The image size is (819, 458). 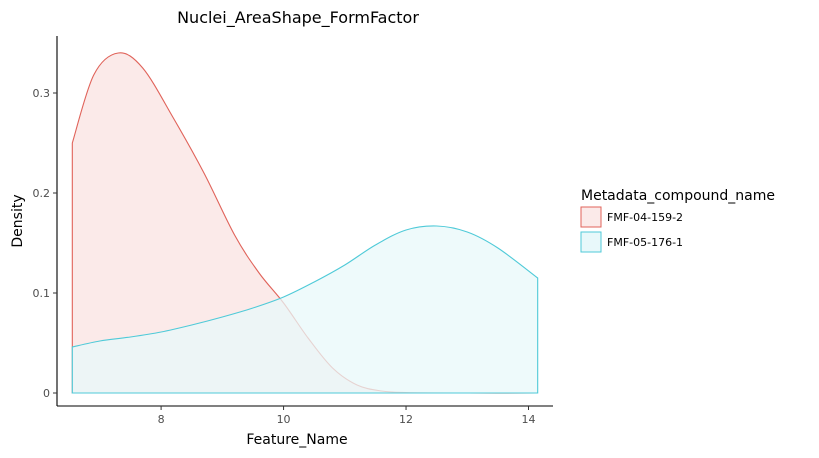 I want to click on x-axis-ticks: 8 10 12 14, so click(x=347, y=416).